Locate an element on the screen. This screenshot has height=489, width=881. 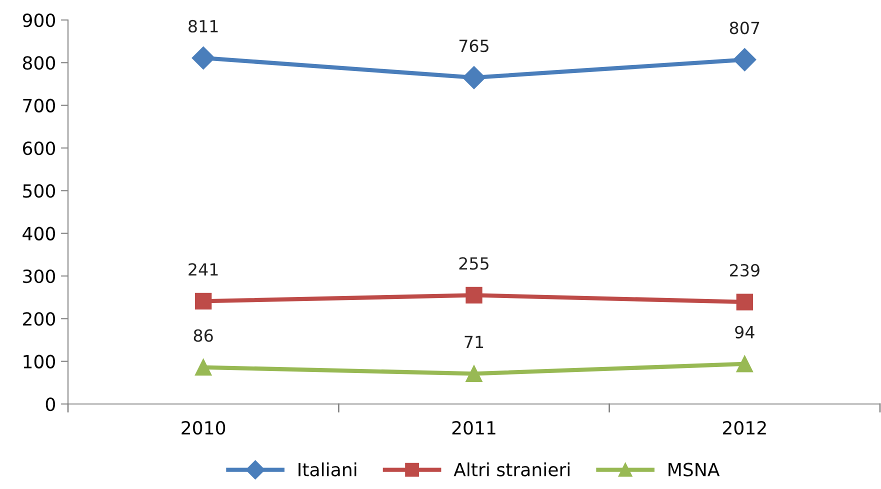
y-tick-label: 700 is located at coordinates (39, 105).